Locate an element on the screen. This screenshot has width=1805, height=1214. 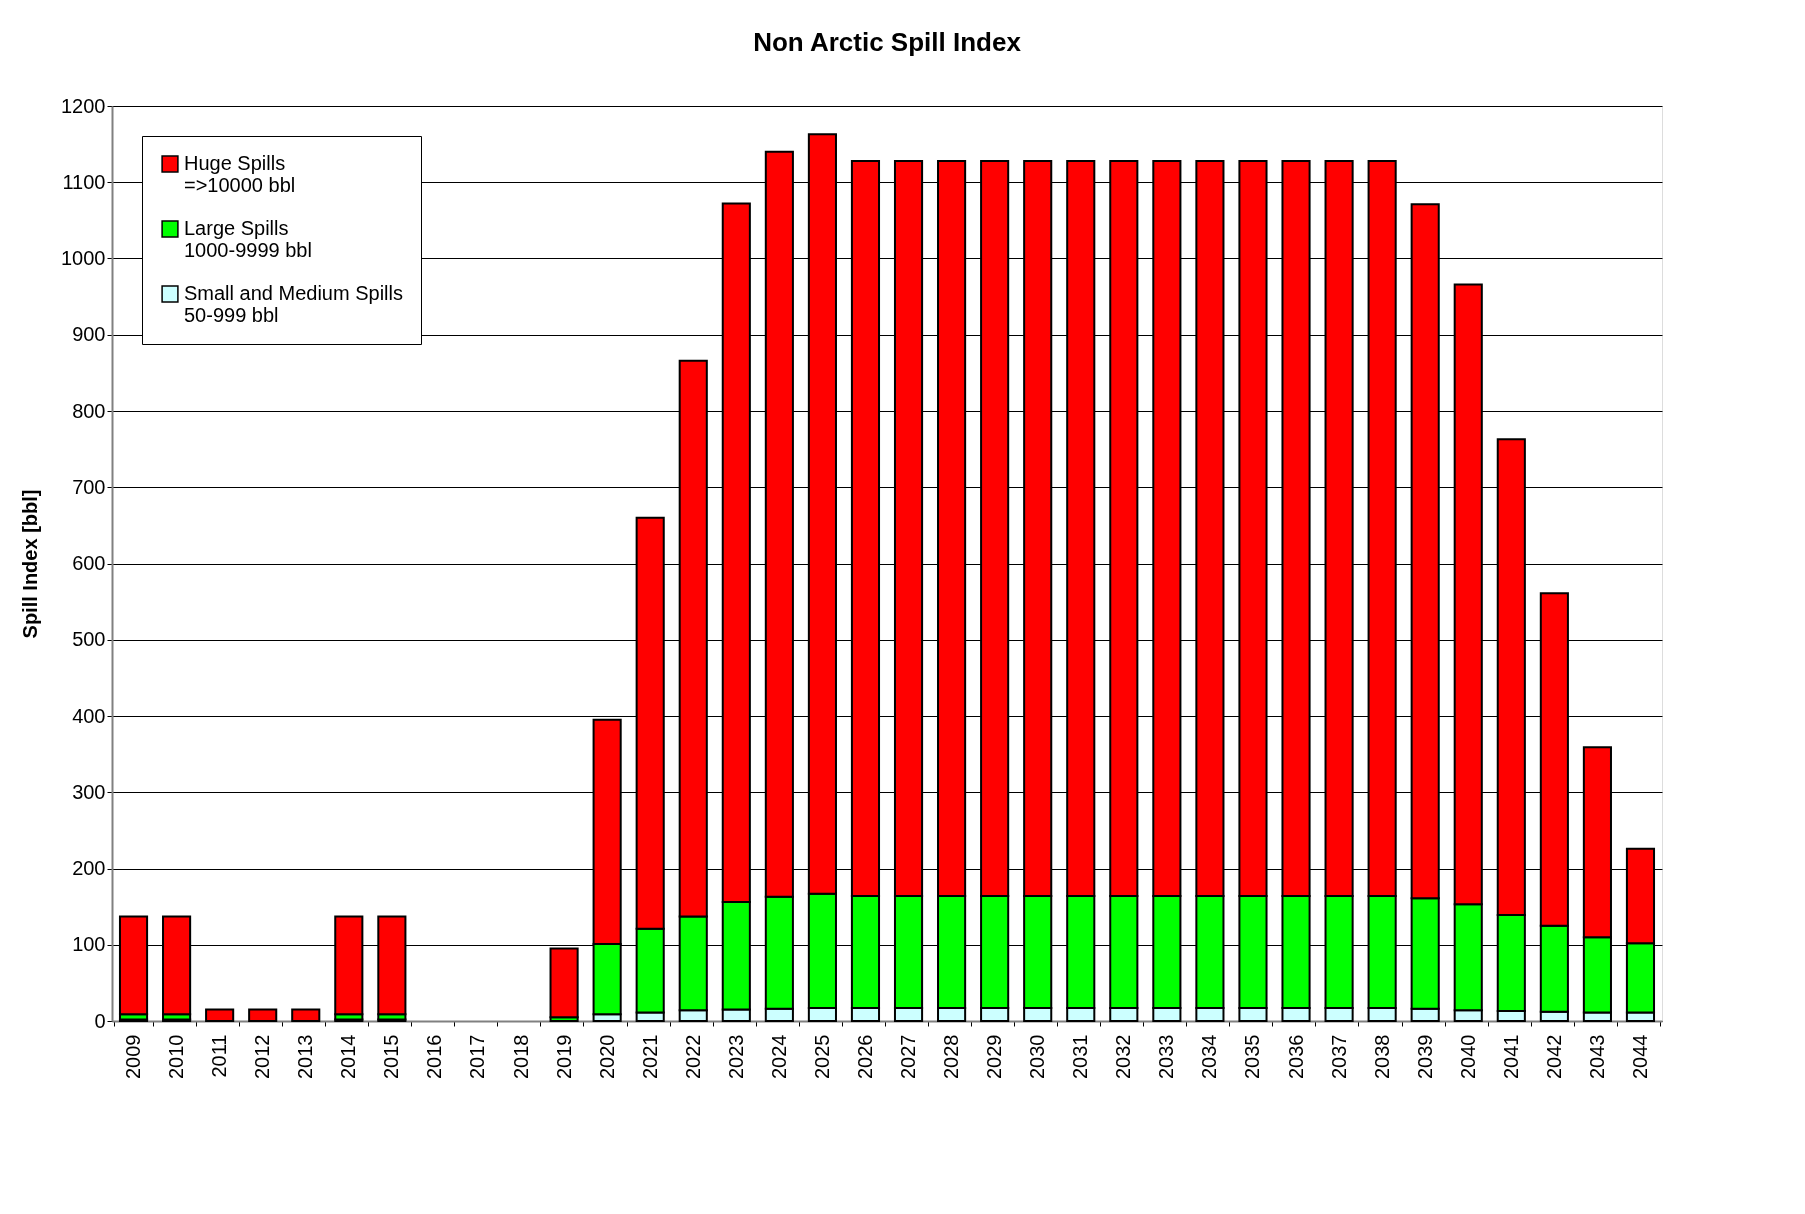
x-tick-label: 2017 is located at coordinates (477, 1056).